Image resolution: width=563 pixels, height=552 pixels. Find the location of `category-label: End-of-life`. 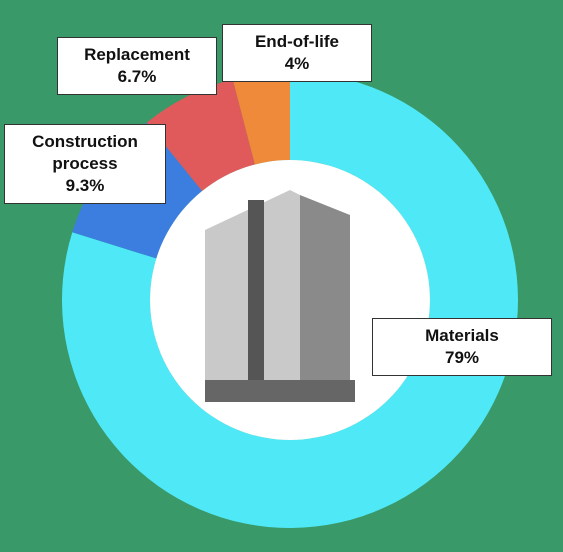

category-label: End-of-life is located at coordinates (297, 41).